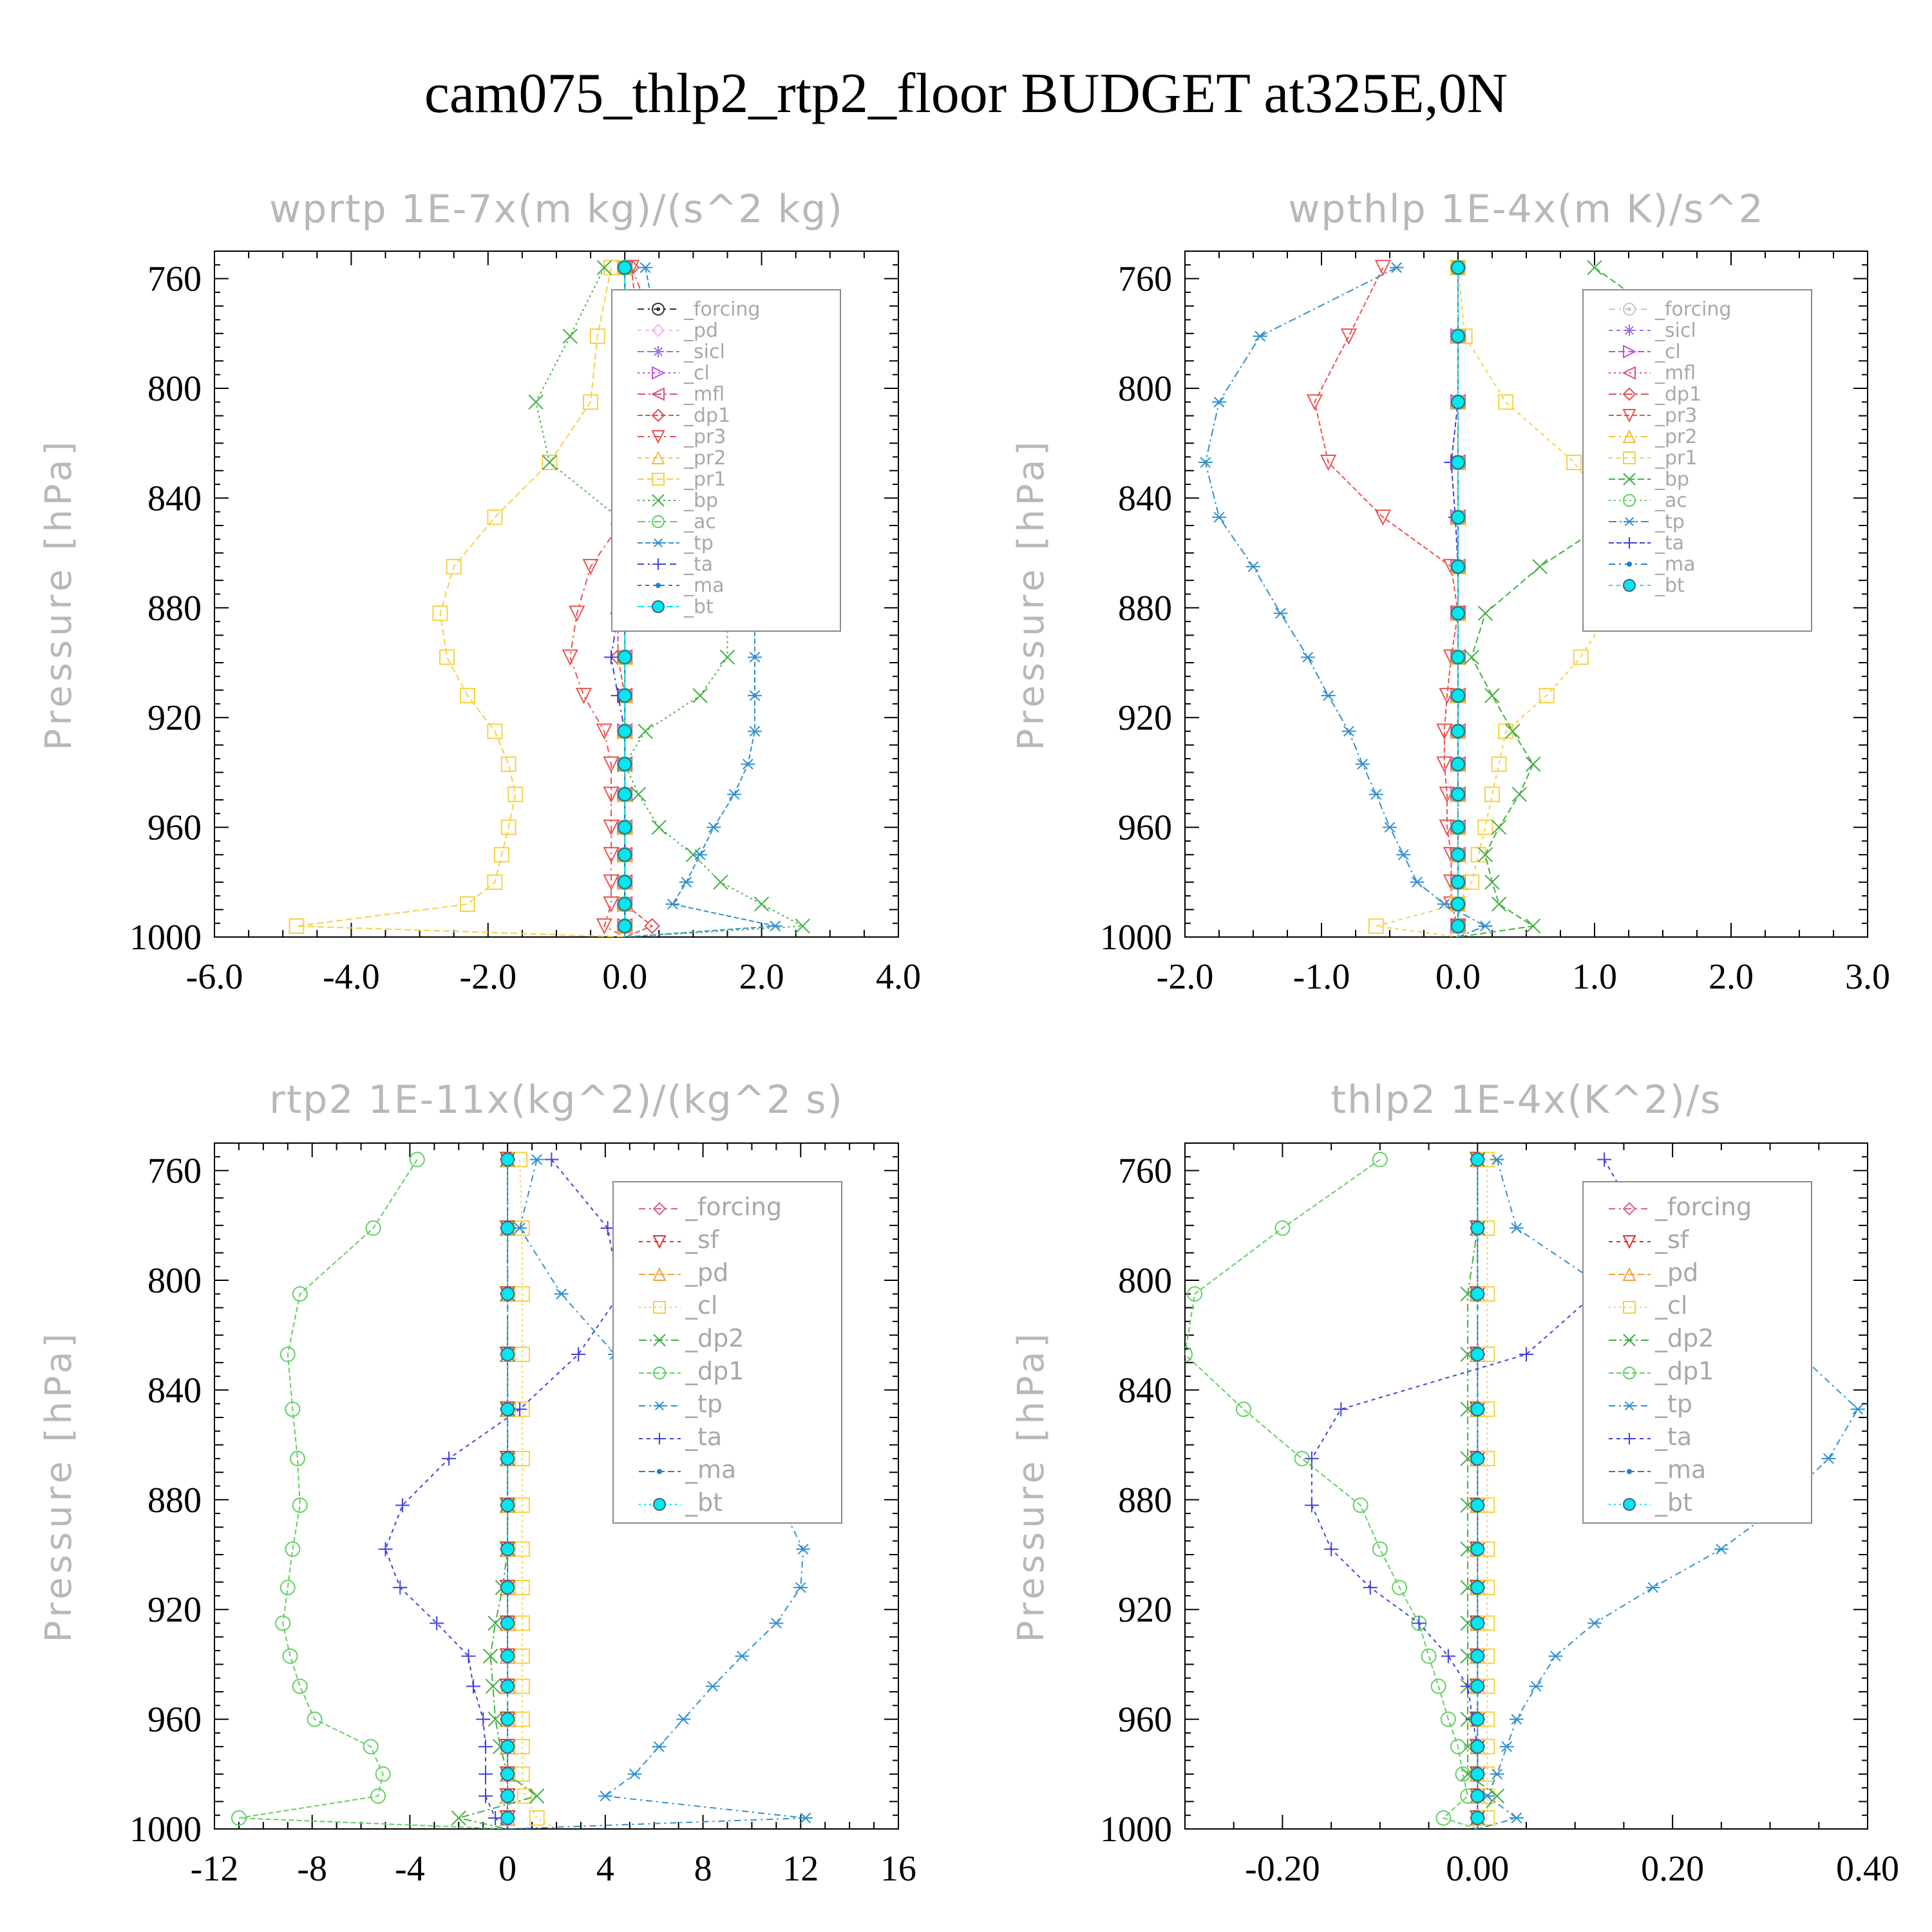  Describe the element at coordinates (698, 607) in the screenshot. I see `legend-label: _bt` at that location.